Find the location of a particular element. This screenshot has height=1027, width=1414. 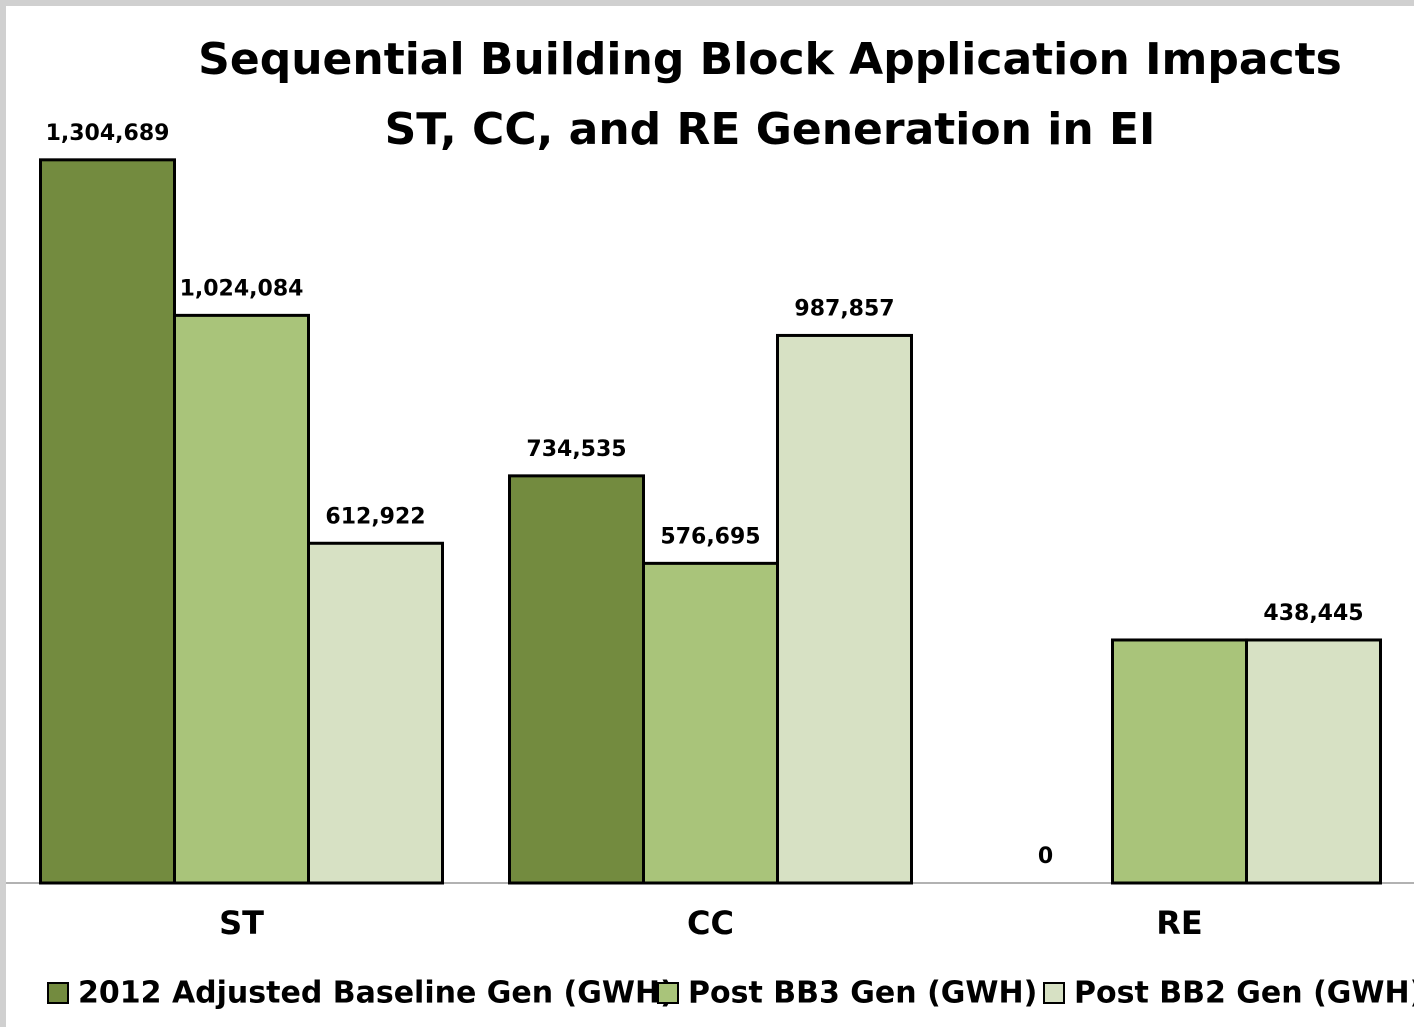

frame-top is located at coordinates (707, 3).